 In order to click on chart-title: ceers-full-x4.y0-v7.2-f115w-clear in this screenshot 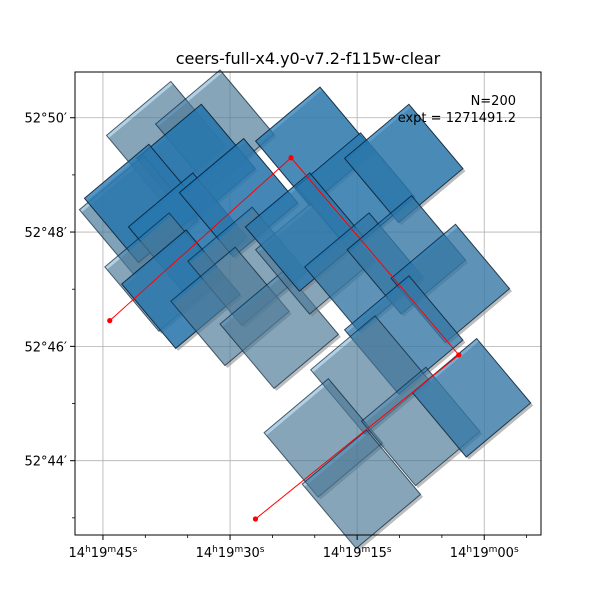, I will do `click(308, 58)`.